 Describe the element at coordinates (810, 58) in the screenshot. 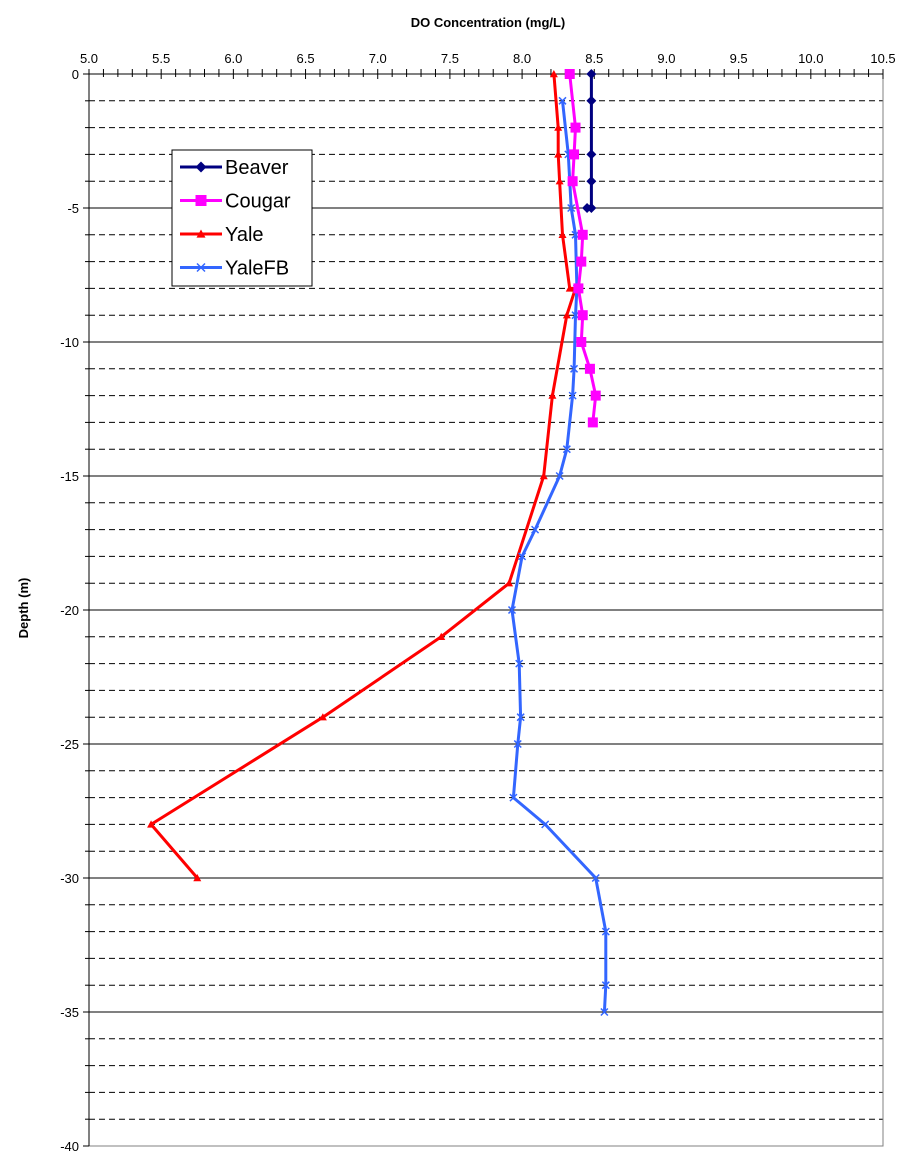

I see `x-tick-label: 10.0` at that location.